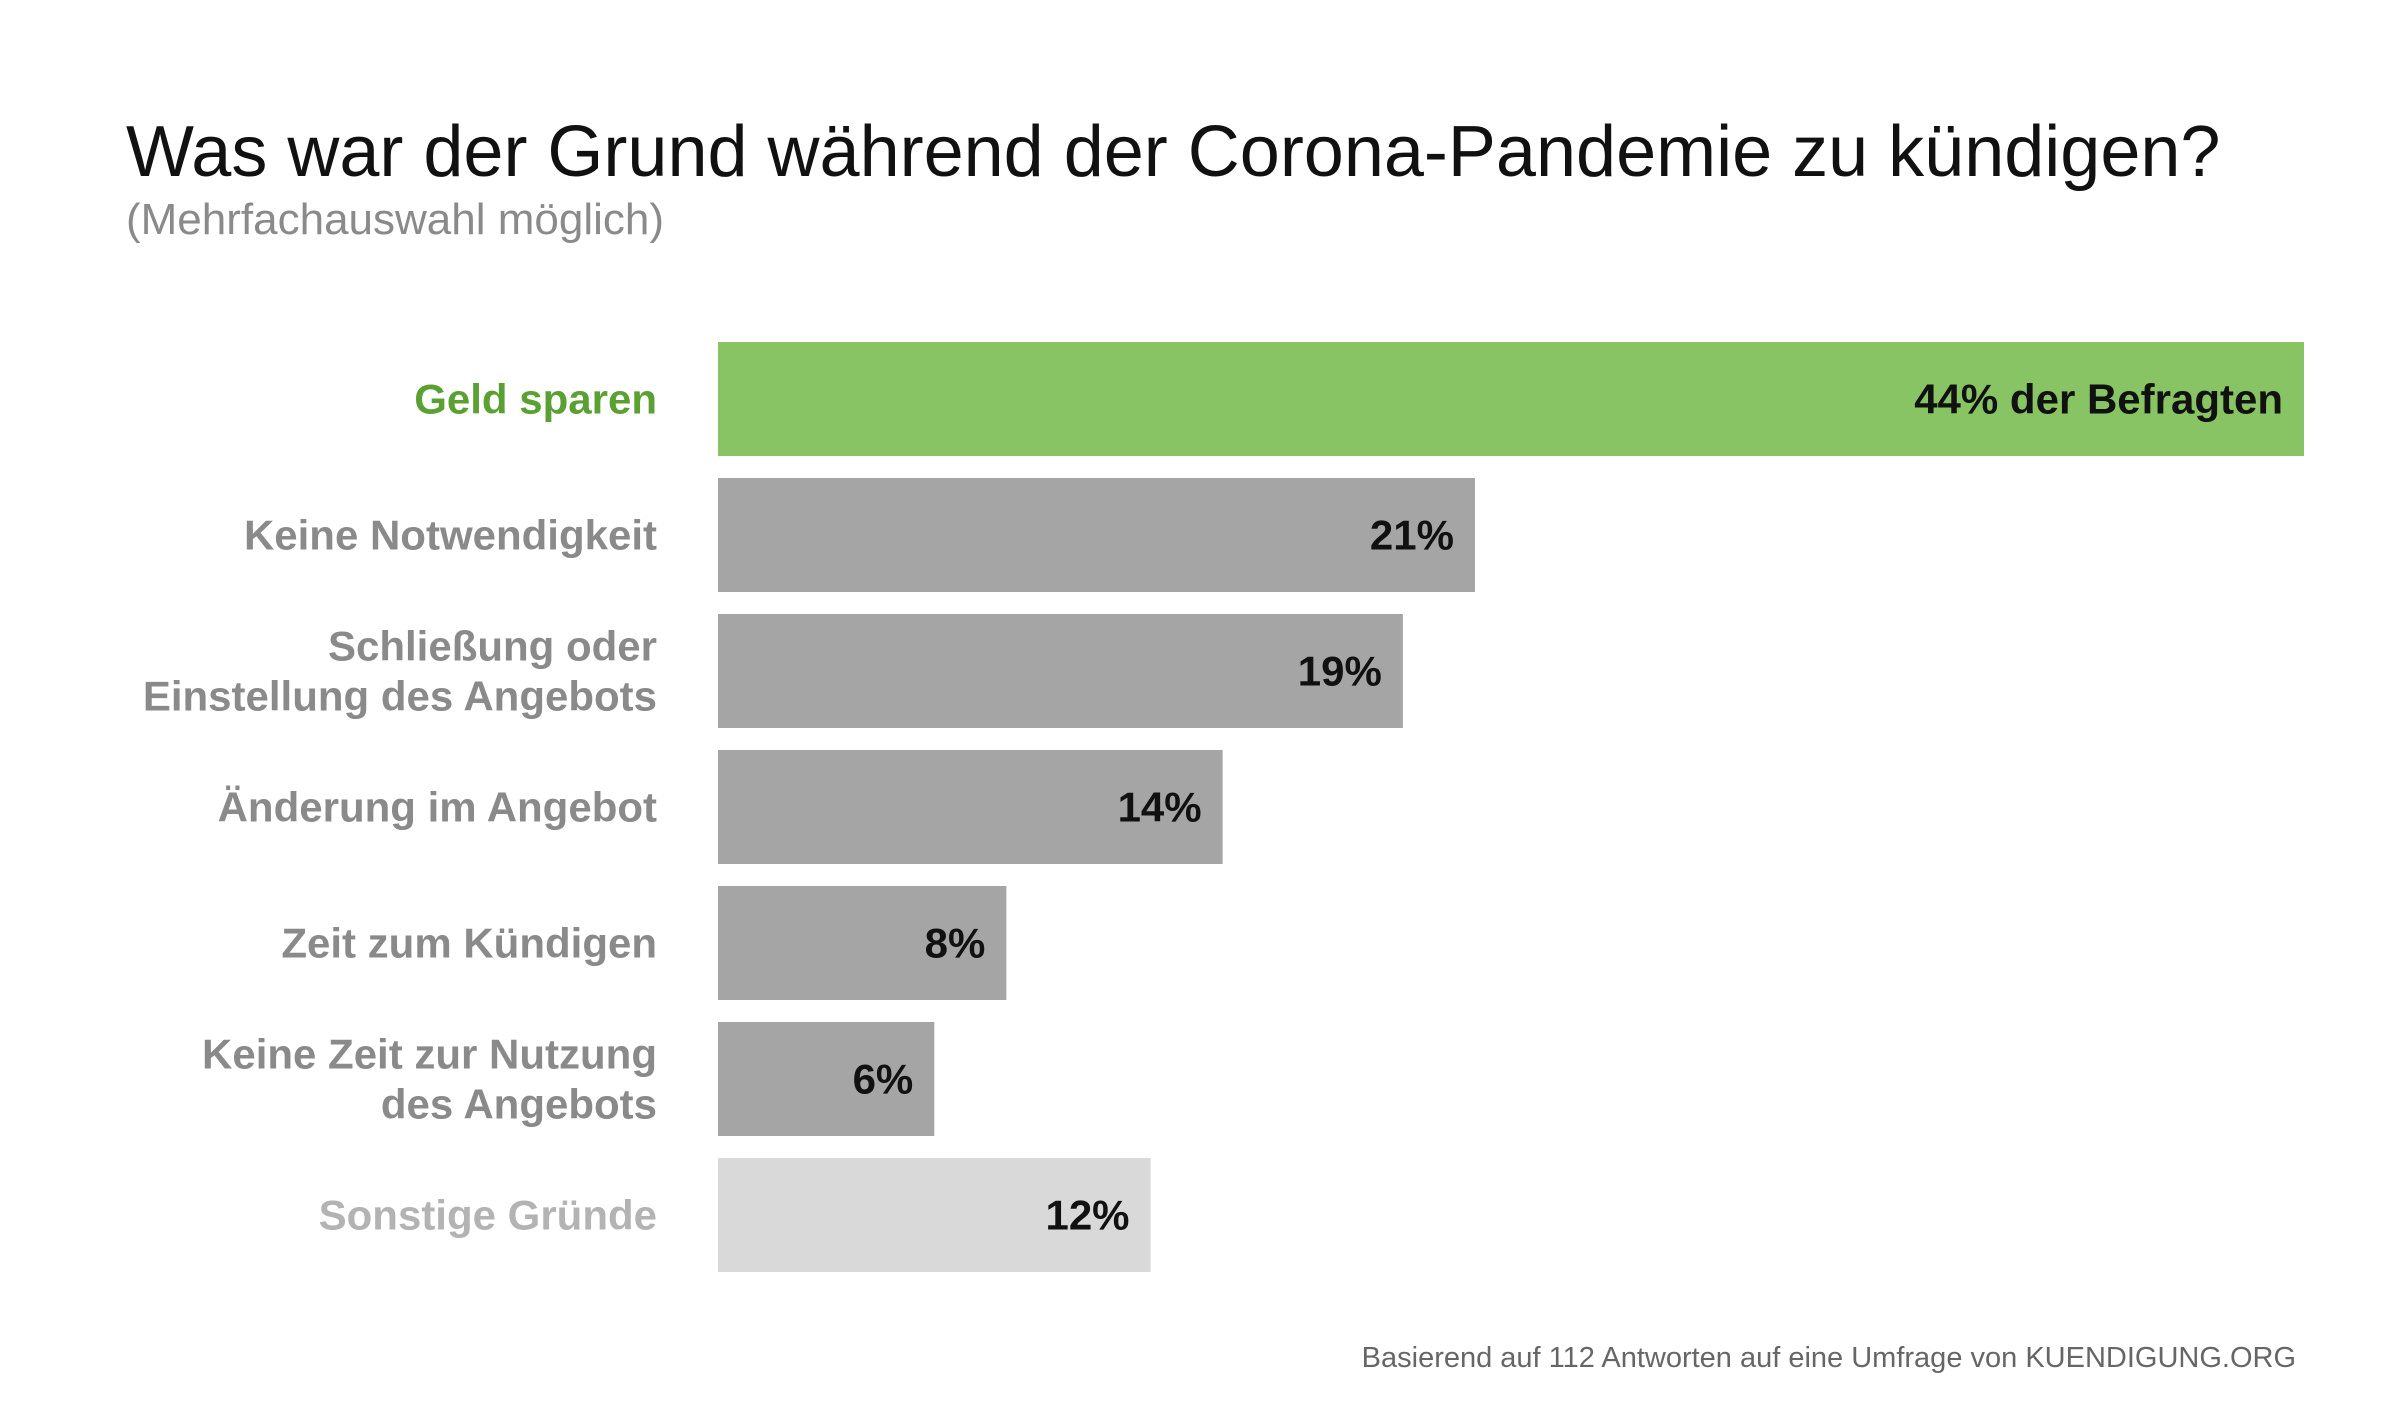 Image resolution: width=2400 pixels, height=1408 pixels. Describe the element at coordinates (400, 671) in the screenshot. I see `category-label: Schließung oder Einstellung des Angebots` at that location.